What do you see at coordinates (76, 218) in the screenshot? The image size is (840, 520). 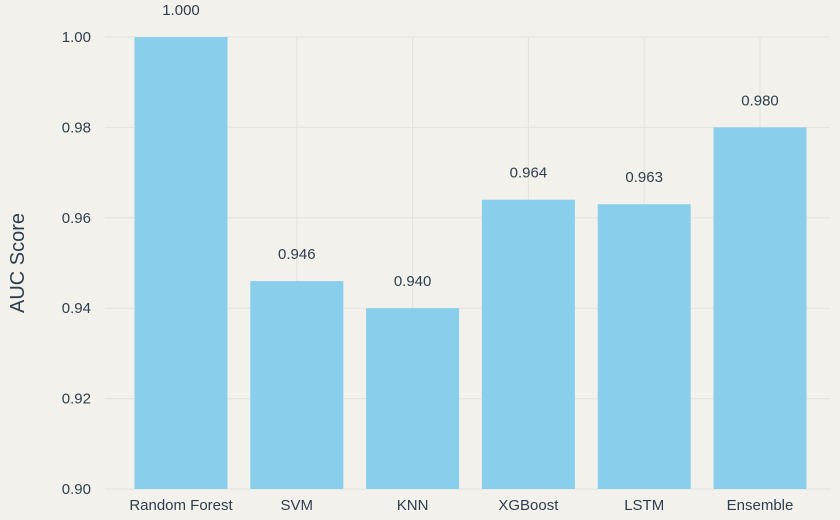 I see `y-tick-label: 0.96` at bounding box center [76, 218].